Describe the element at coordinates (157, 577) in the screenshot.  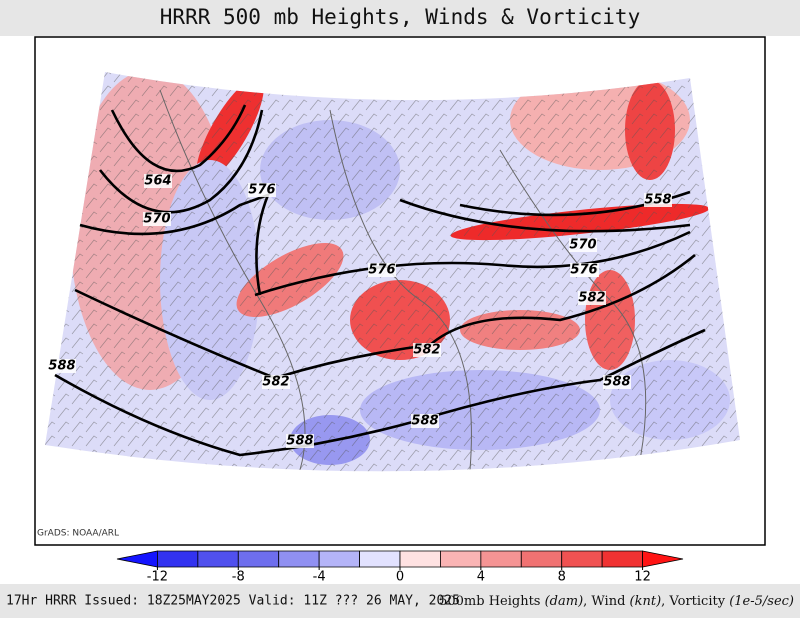
I see `colorbar-tick-label: -12` at that location.